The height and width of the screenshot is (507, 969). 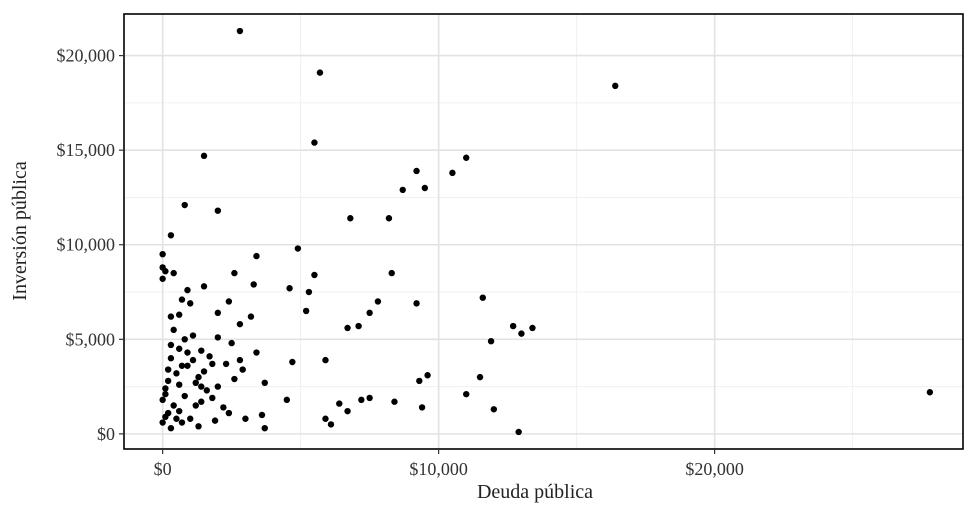 I want to click on y-tick-label: $15,000, so click(x=86, y=150).